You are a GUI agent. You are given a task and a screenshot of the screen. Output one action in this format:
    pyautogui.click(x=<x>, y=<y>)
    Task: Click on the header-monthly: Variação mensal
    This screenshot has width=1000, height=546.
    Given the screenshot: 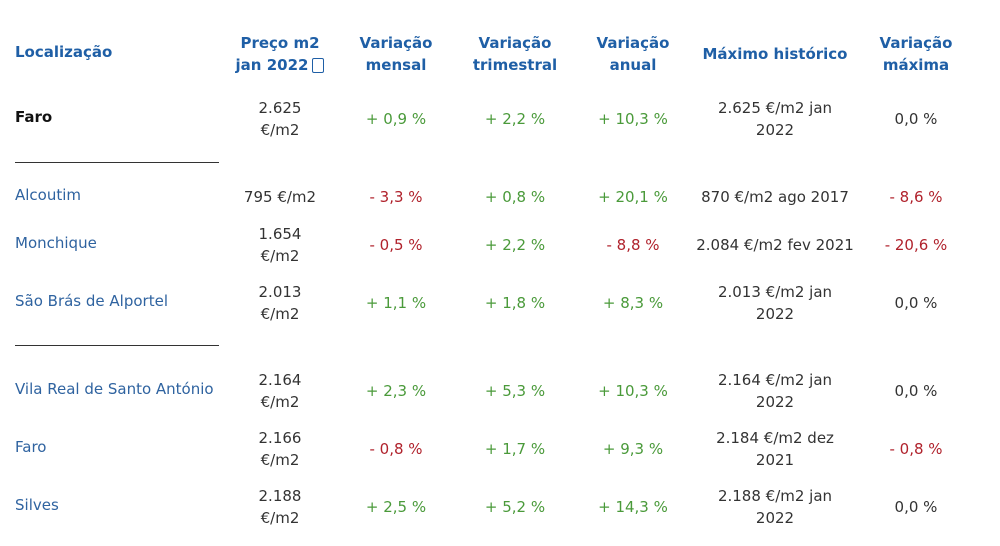 What is the action you would take?
    pyautogui.click(x=396, y=54)
    